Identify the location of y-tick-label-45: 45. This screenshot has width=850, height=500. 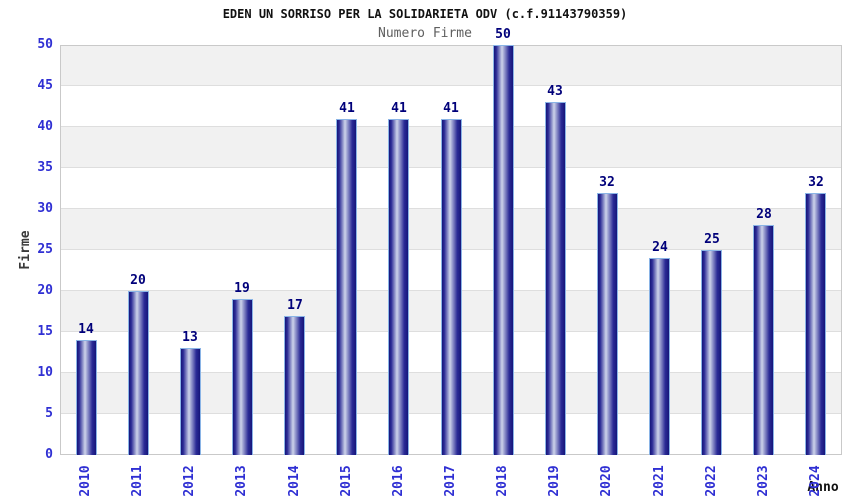
(45, 85).